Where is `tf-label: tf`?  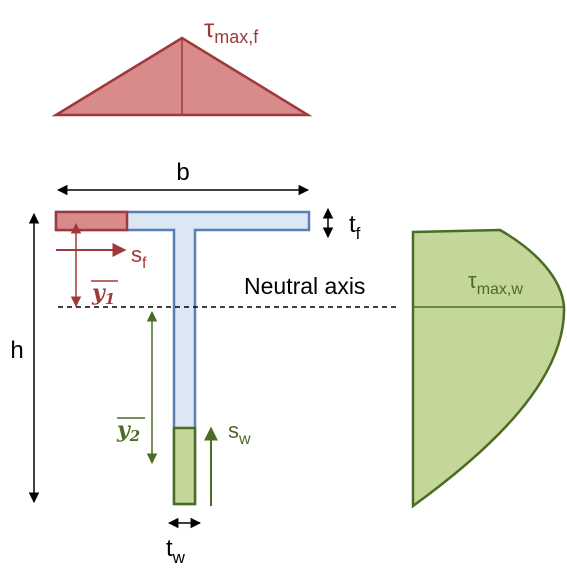
tf-label: tf is located at coordinates (355, 227).